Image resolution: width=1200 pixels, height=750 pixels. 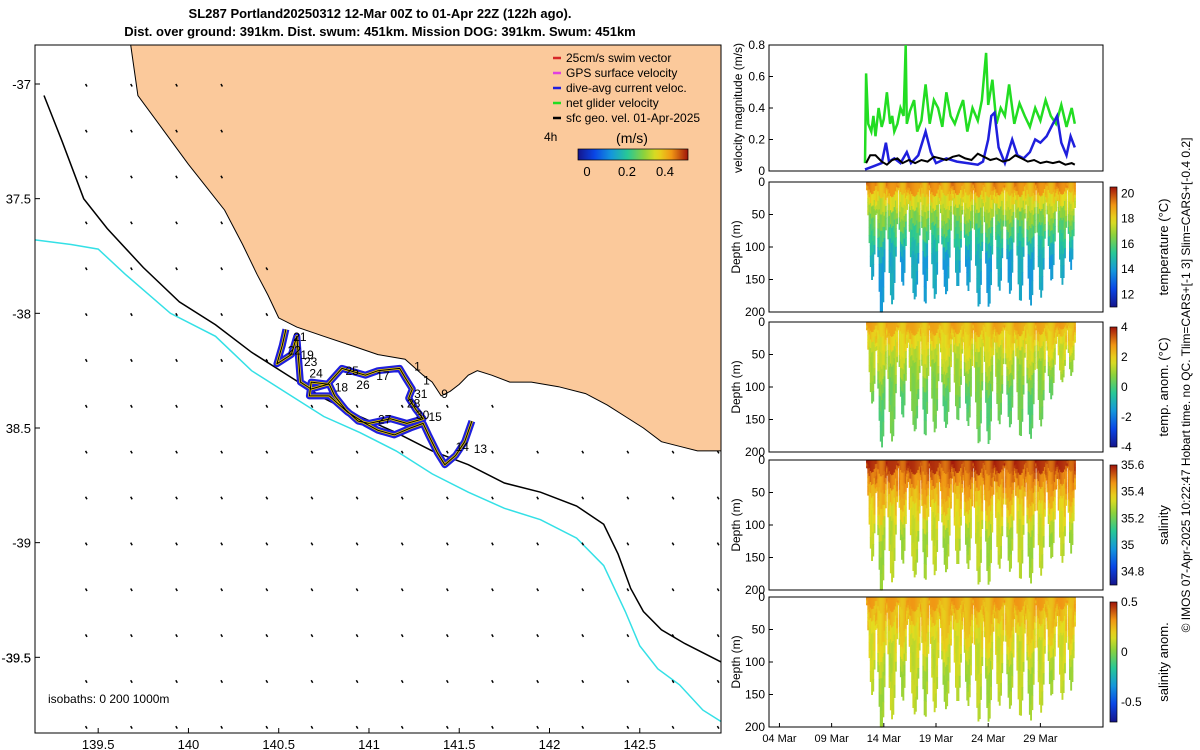 I want to click on glider-track-line, so click(x=374, y=397).